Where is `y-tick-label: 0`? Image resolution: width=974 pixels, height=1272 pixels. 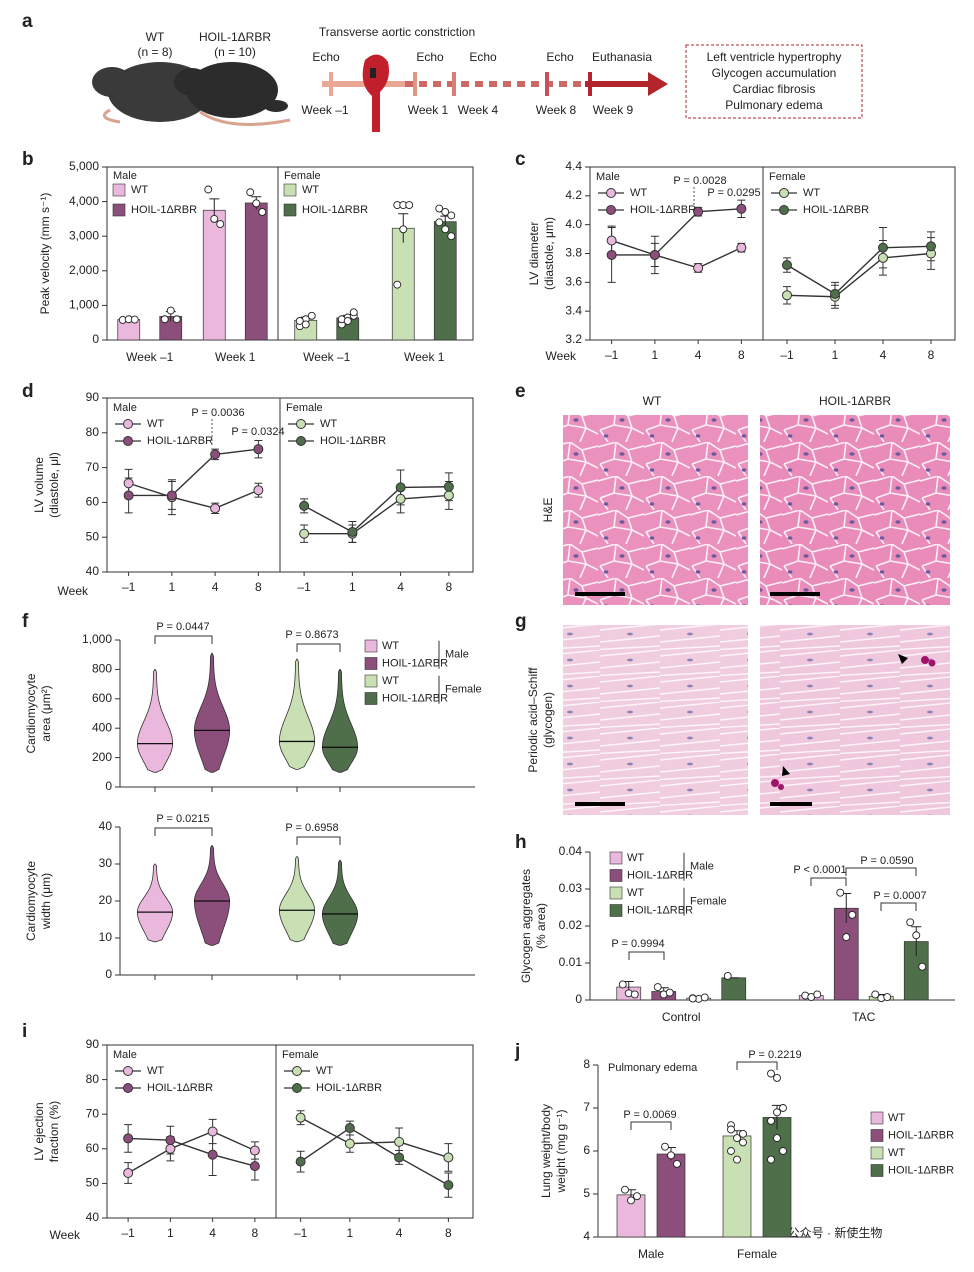 y-tick-label: 0 is located at coordinates (95, 339).